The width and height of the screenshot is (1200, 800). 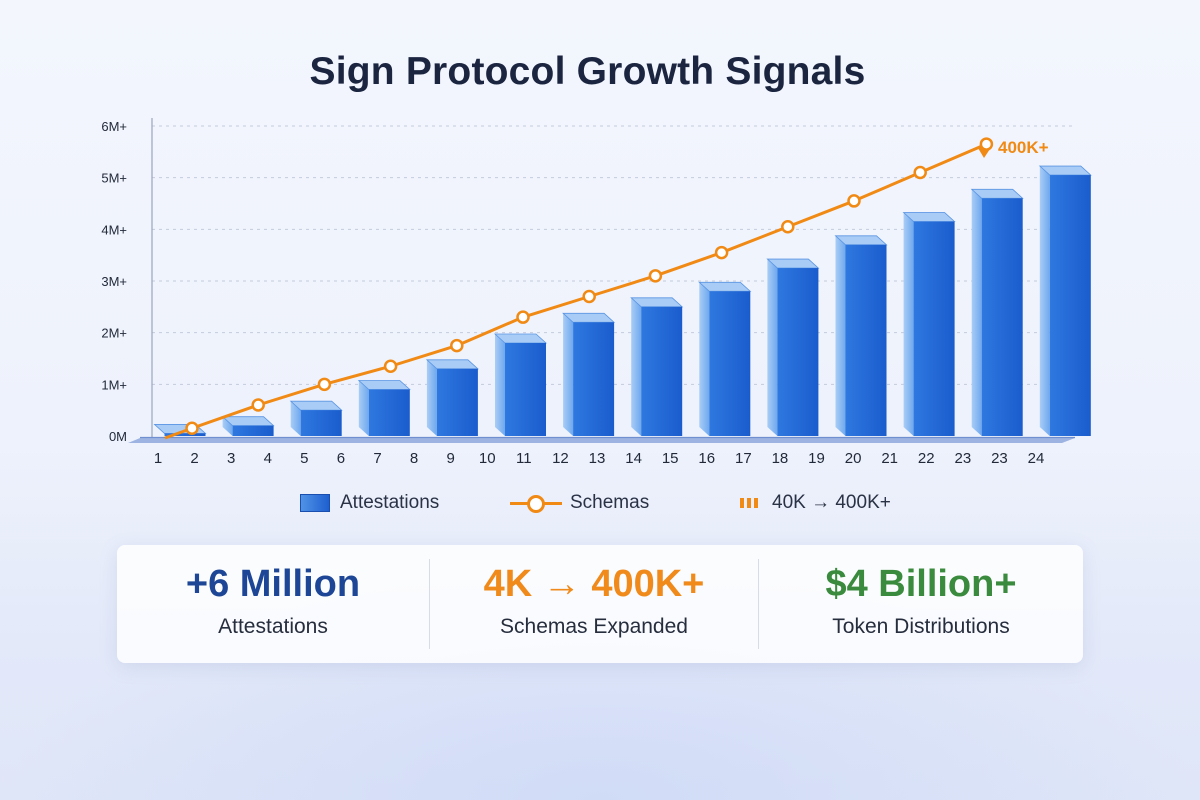 I want to click on y-tick-label: 5M+, so click(x=114, y=178).